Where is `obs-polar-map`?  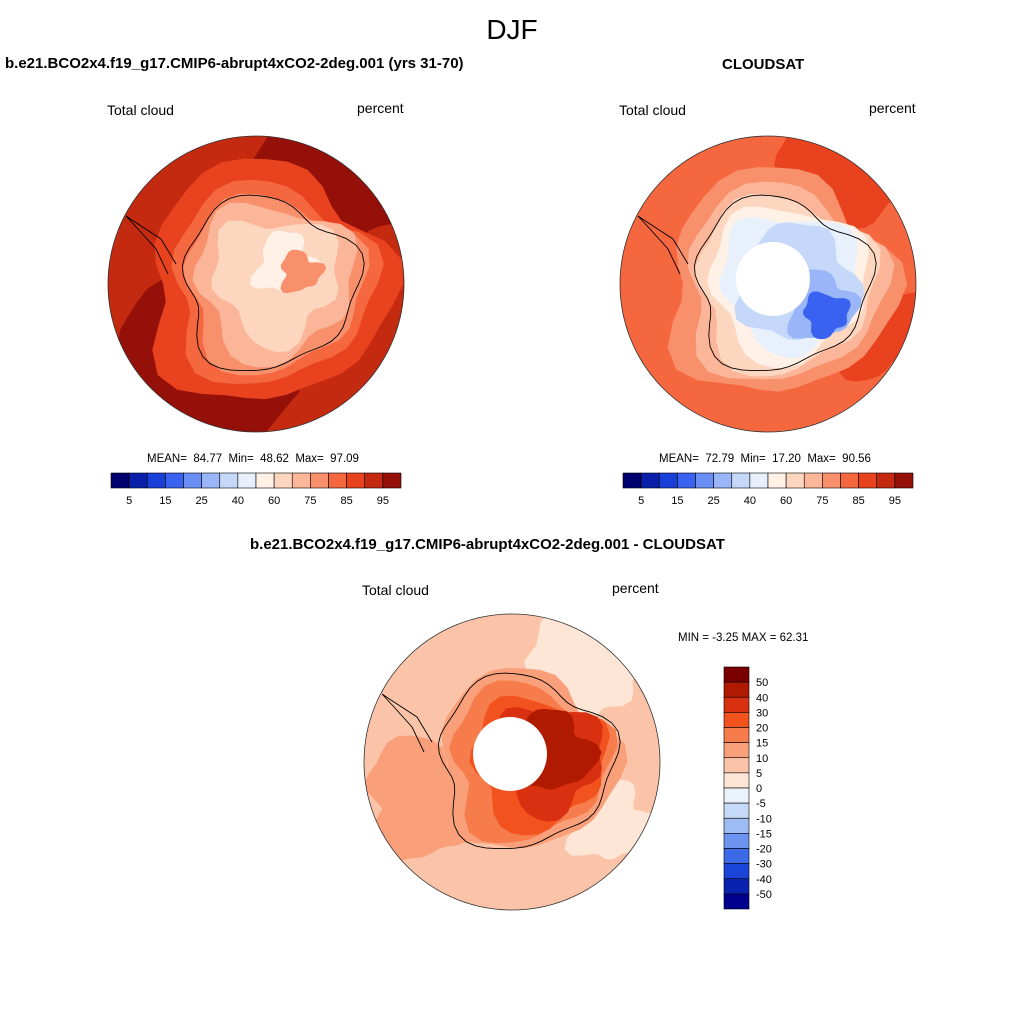
obs-polar-map is located at coordinates (768, 284).